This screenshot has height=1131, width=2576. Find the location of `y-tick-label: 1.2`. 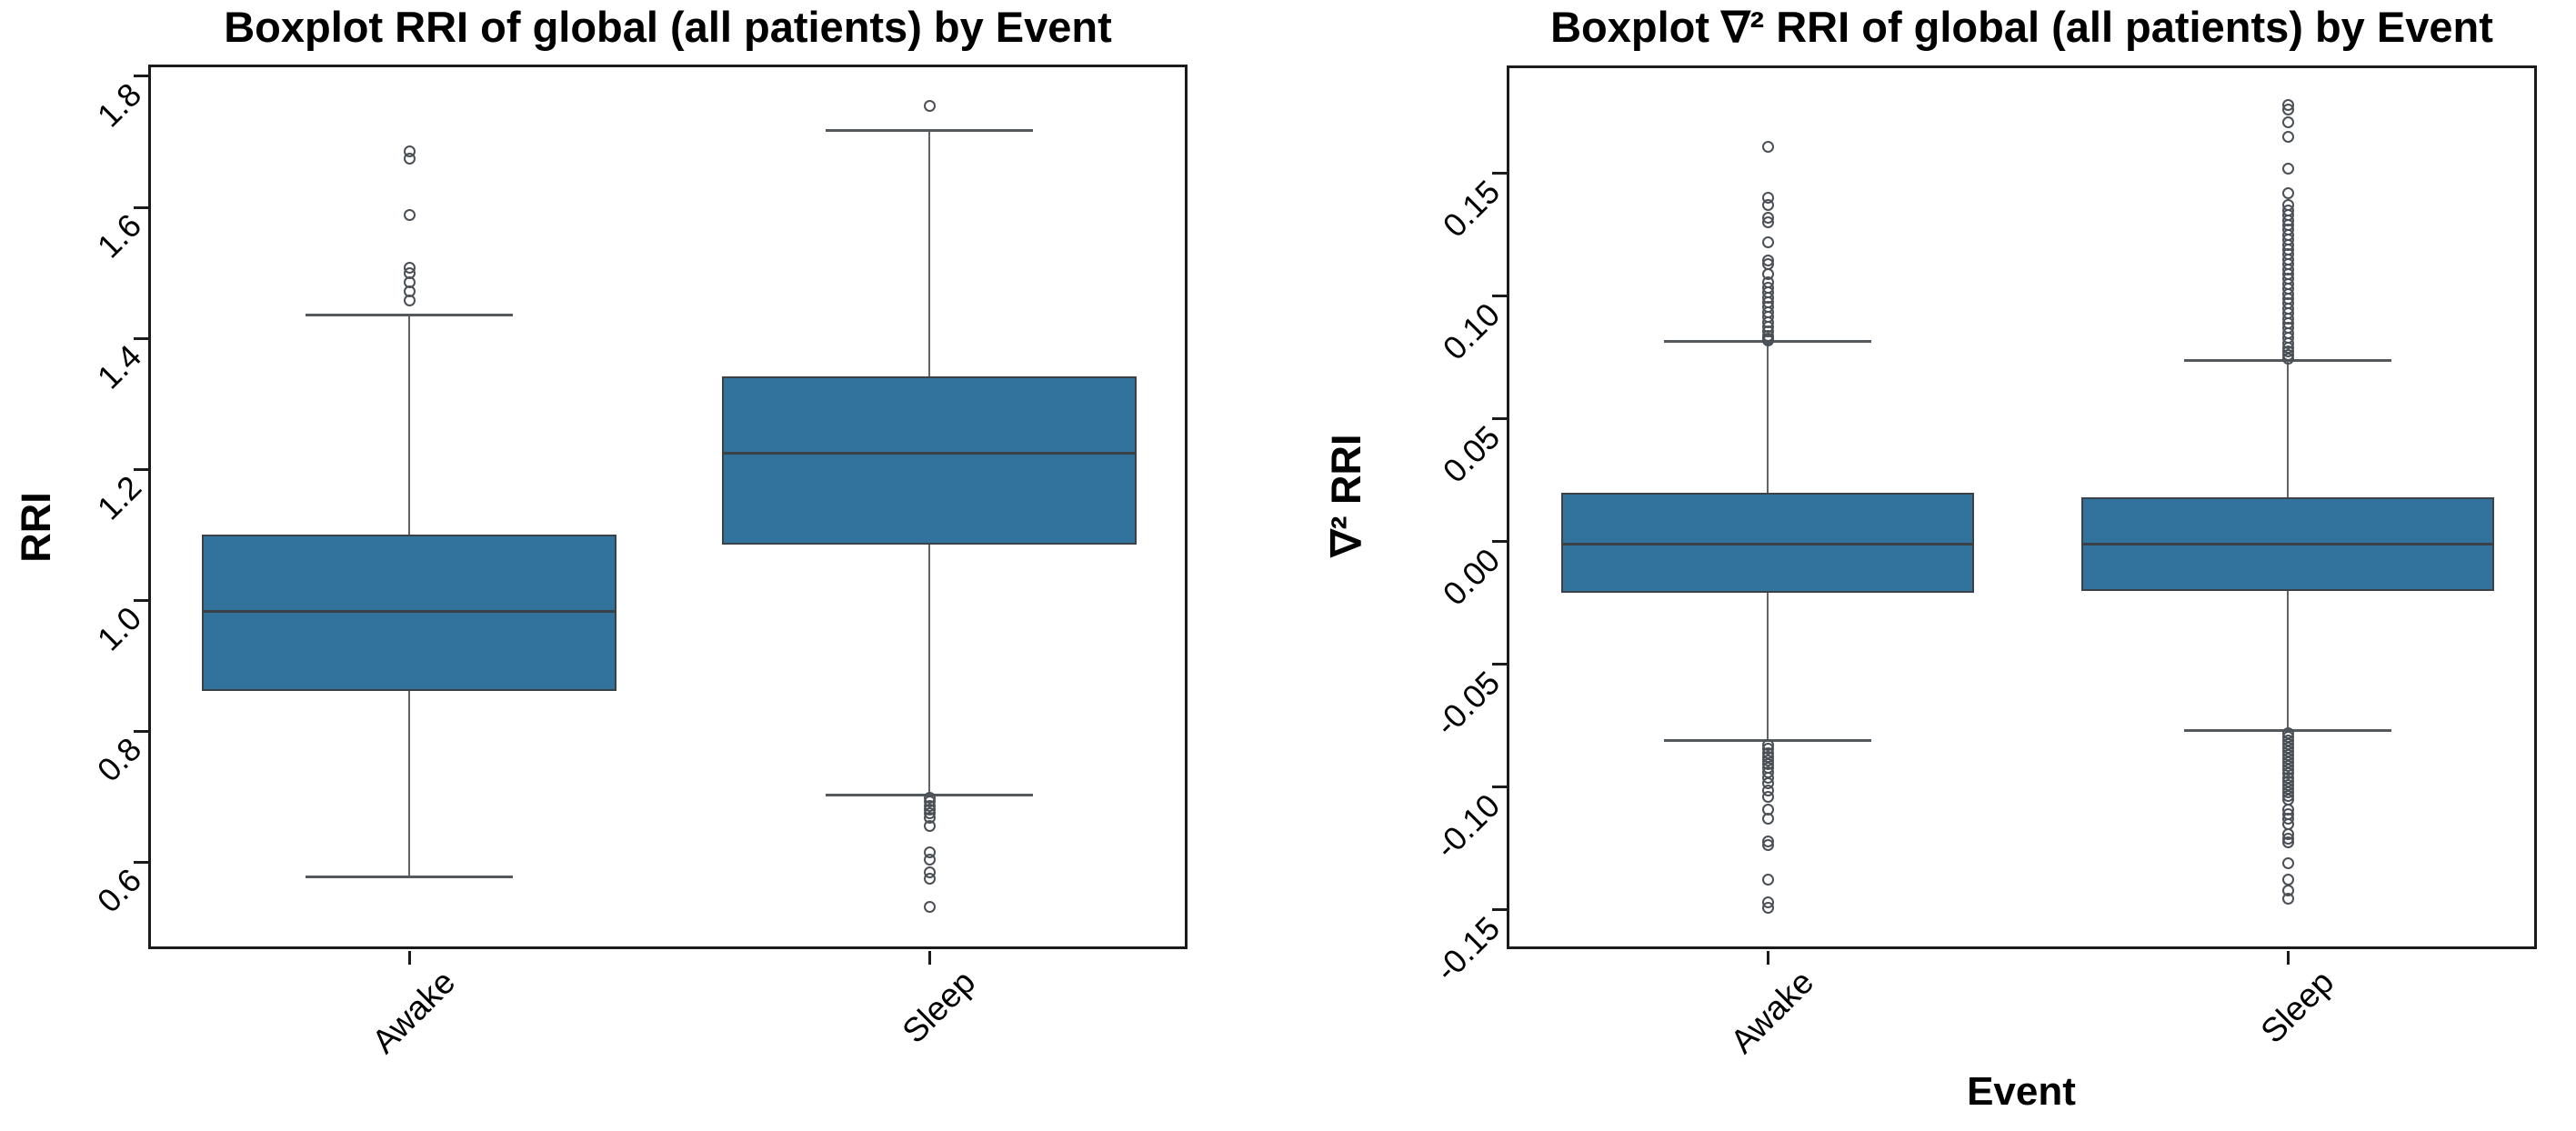

y-tick-label: 1.2 is located at coordinates (119, 497).